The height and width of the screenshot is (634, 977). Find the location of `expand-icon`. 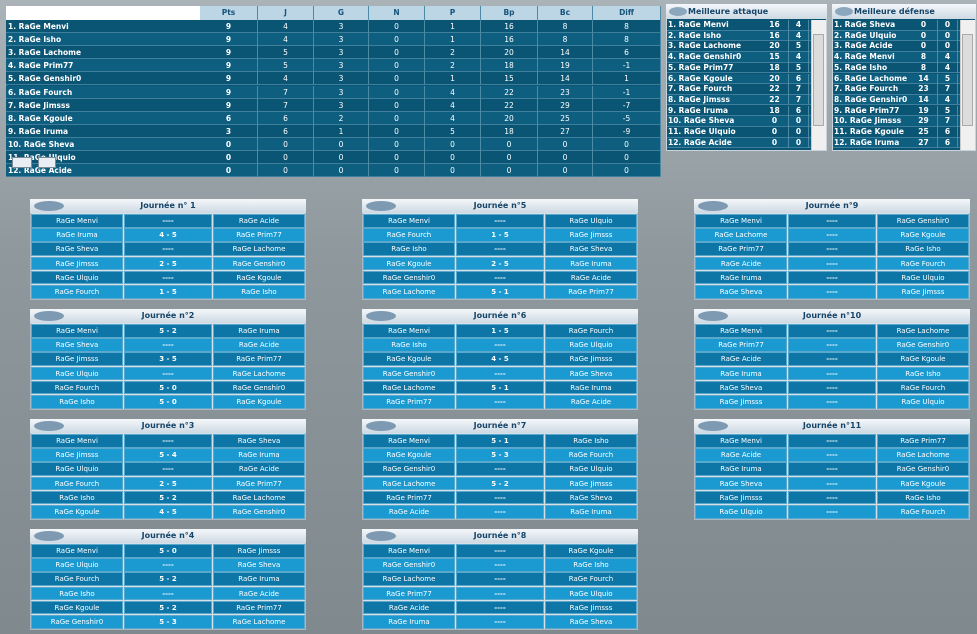

expand-icon is located at coordinates (22, 162).